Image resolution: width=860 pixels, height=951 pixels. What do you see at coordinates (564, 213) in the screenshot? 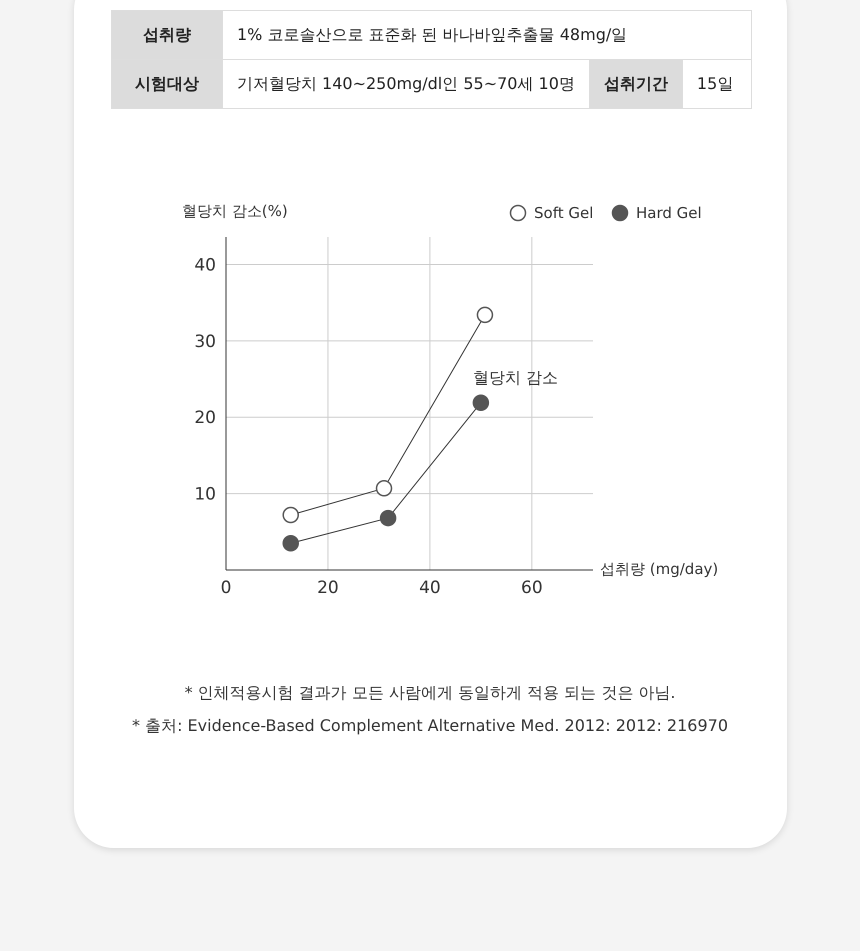
I see `legend-label: Soft Gel` at bounding box center [564, 213].